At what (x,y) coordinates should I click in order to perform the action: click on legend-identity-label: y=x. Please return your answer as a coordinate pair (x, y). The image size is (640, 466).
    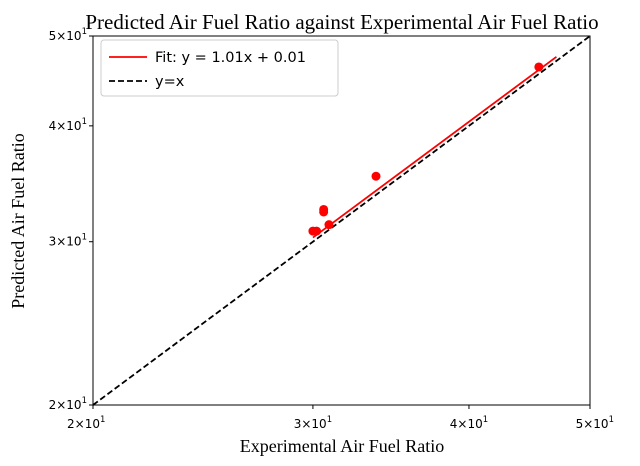
    Looking at the image, I should click on (170, 82).